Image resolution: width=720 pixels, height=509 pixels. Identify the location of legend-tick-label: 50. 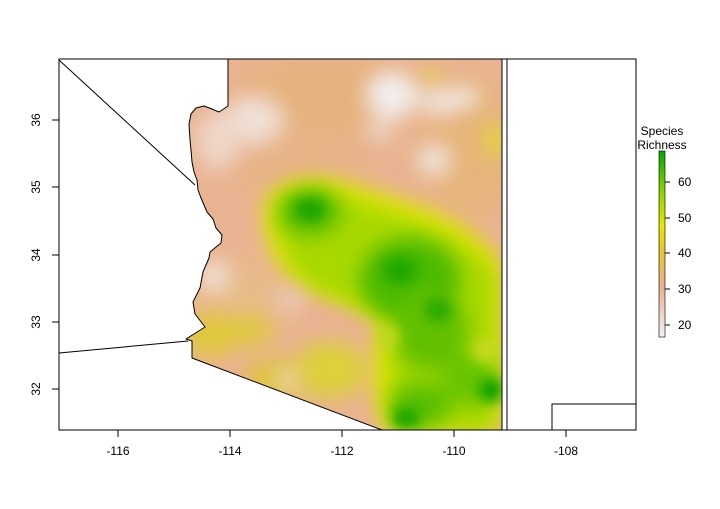
(685, 218).